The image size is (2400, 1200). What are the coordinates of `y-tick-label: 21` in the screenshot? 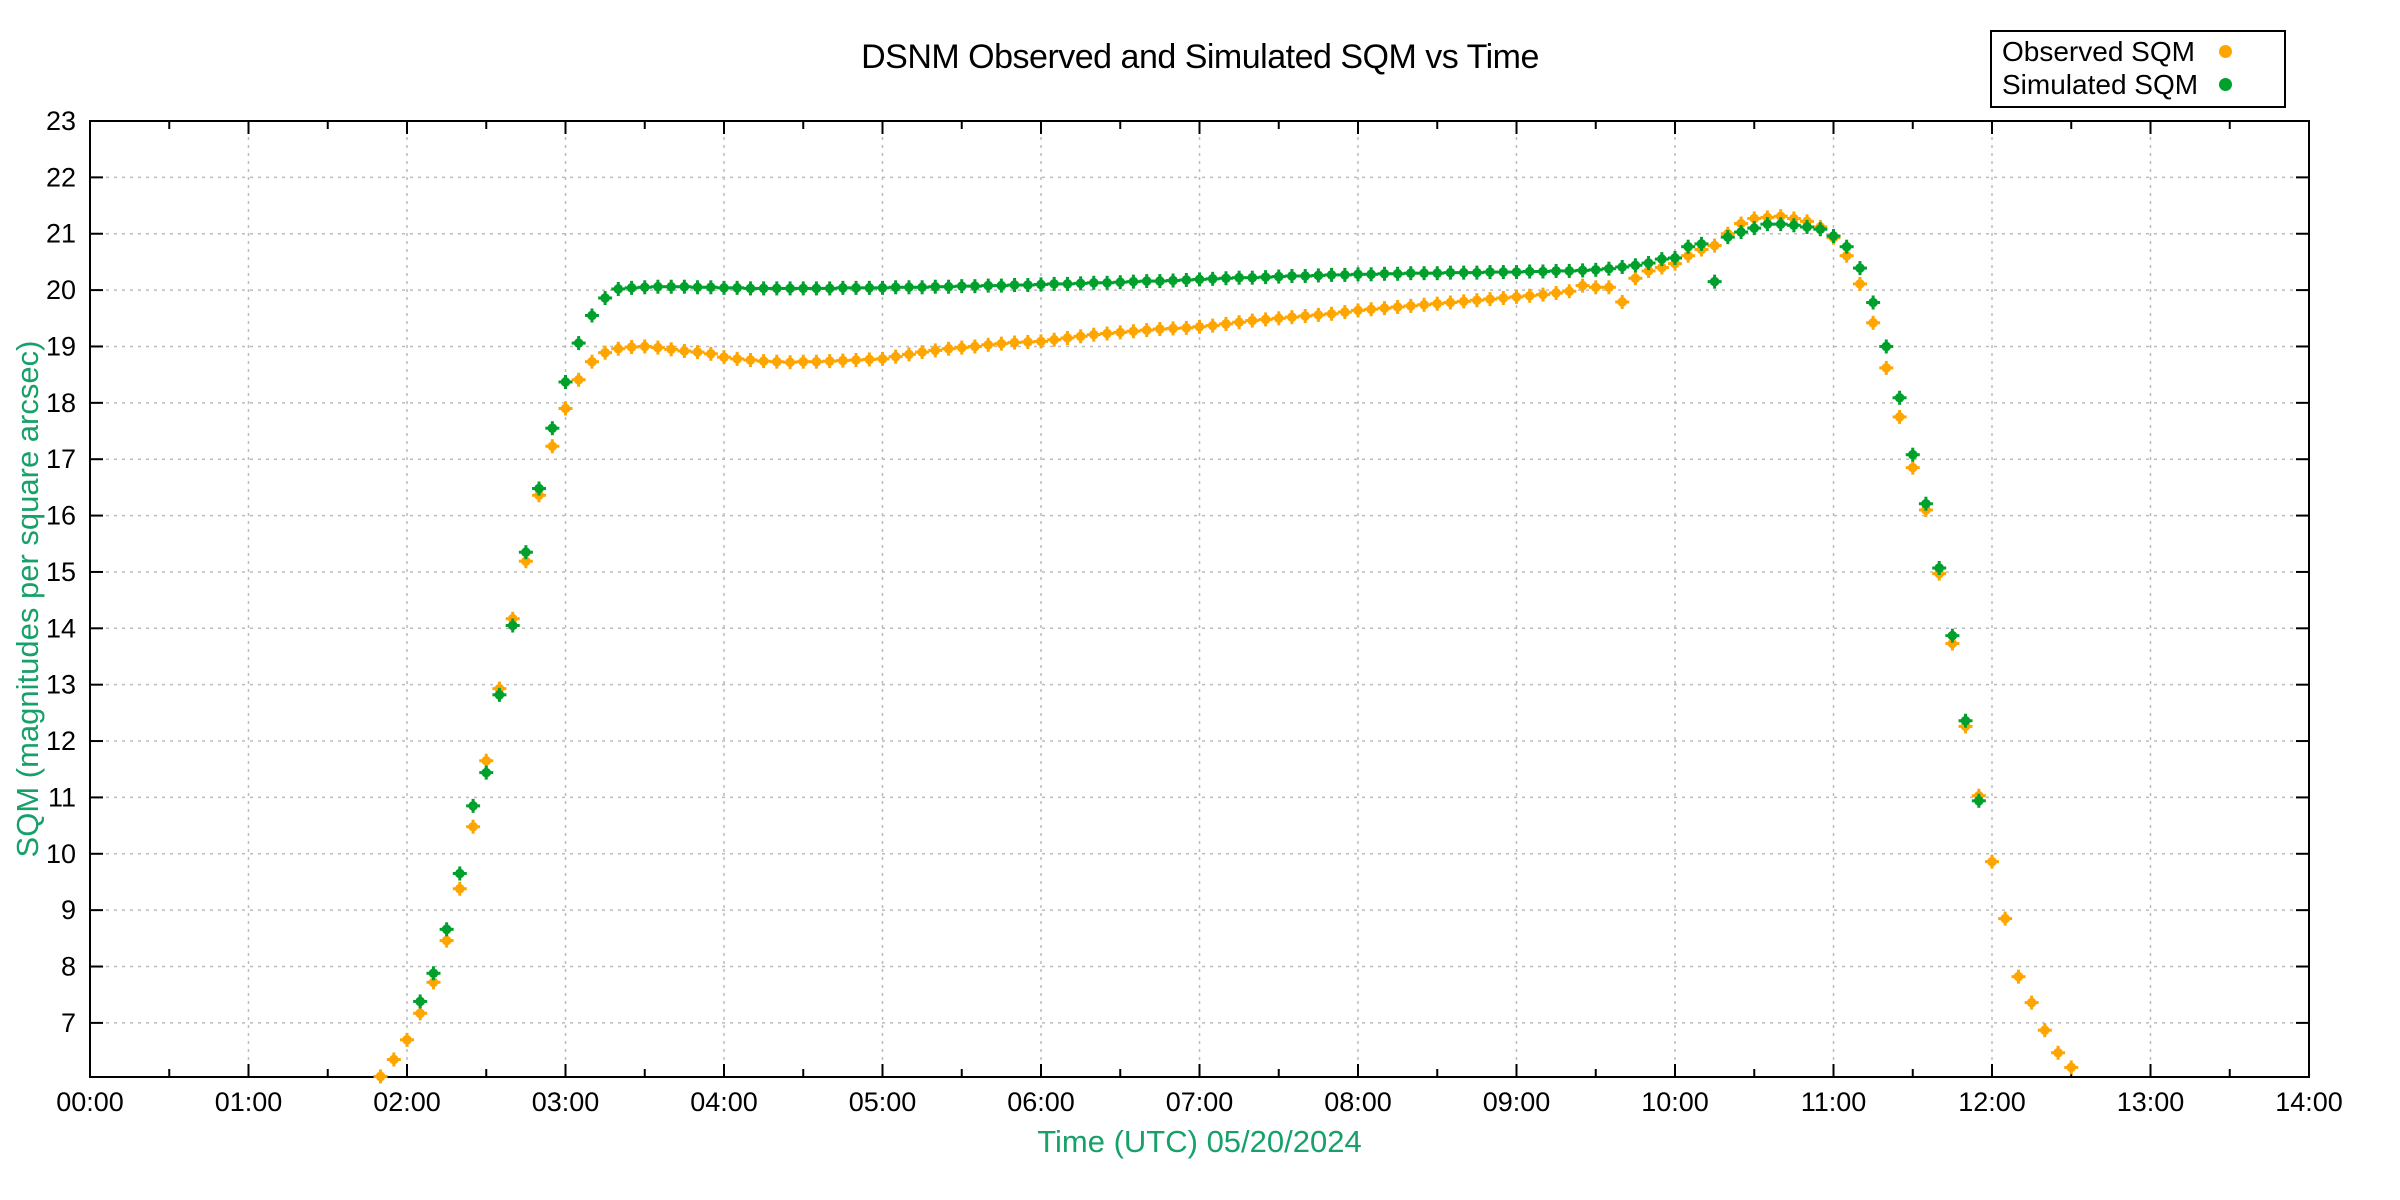 It's located at (61, 234).